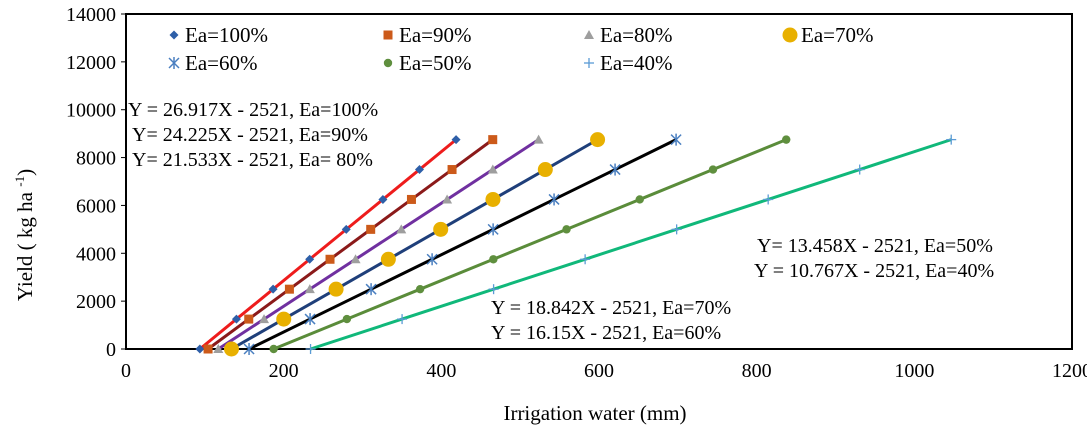  Describe the element at coordinates (874, 271) in the screenshot. I see `equation-ea40: Y = 10.767X - 2521, Ea=40%` at that location.